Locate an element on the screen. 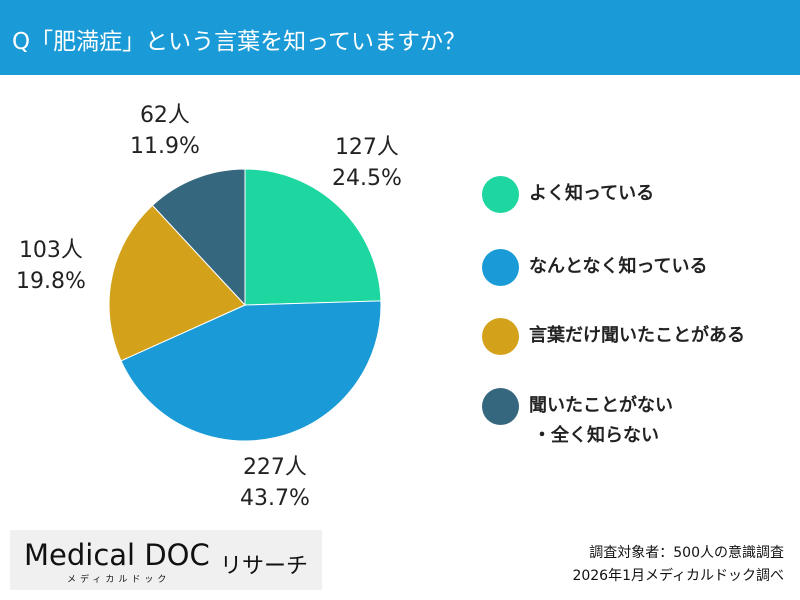  percent-label: 11.9% is located at coordinates (165, 146).